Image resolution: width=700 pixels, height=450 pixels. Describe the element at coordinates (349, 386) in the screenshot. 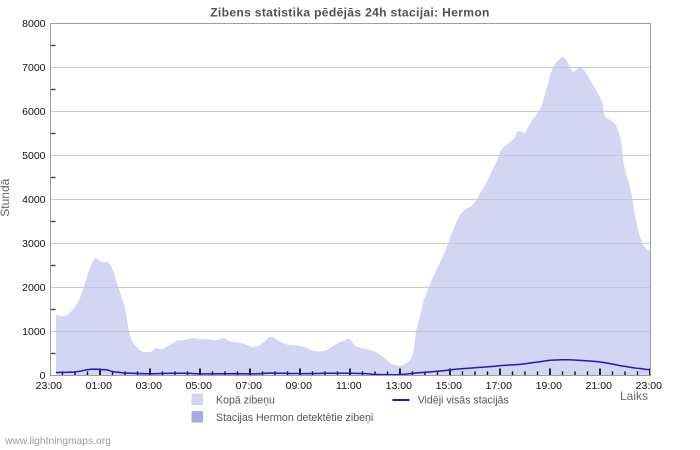

I see `svg-text: 11:00` at that location.